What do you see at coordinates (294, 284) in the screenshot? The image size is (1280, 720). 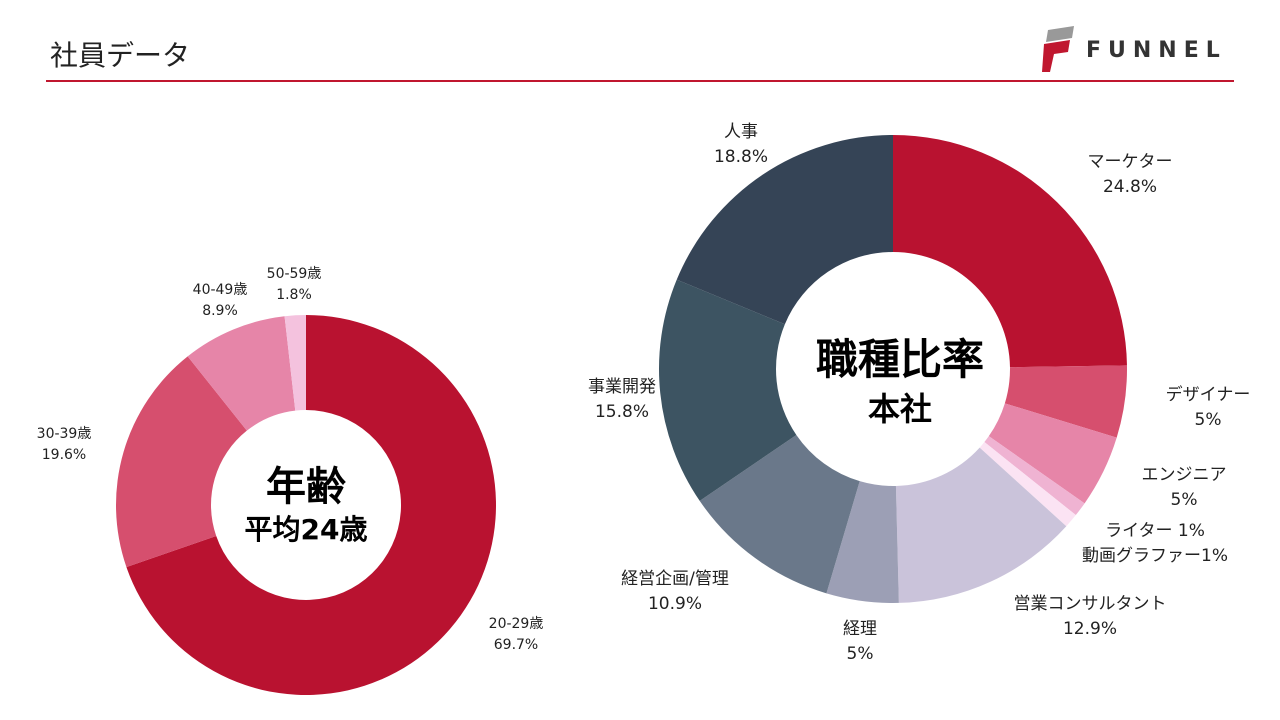 I see `slice-label: 50-59歳 1.8%` at bounding box center [294, 284].